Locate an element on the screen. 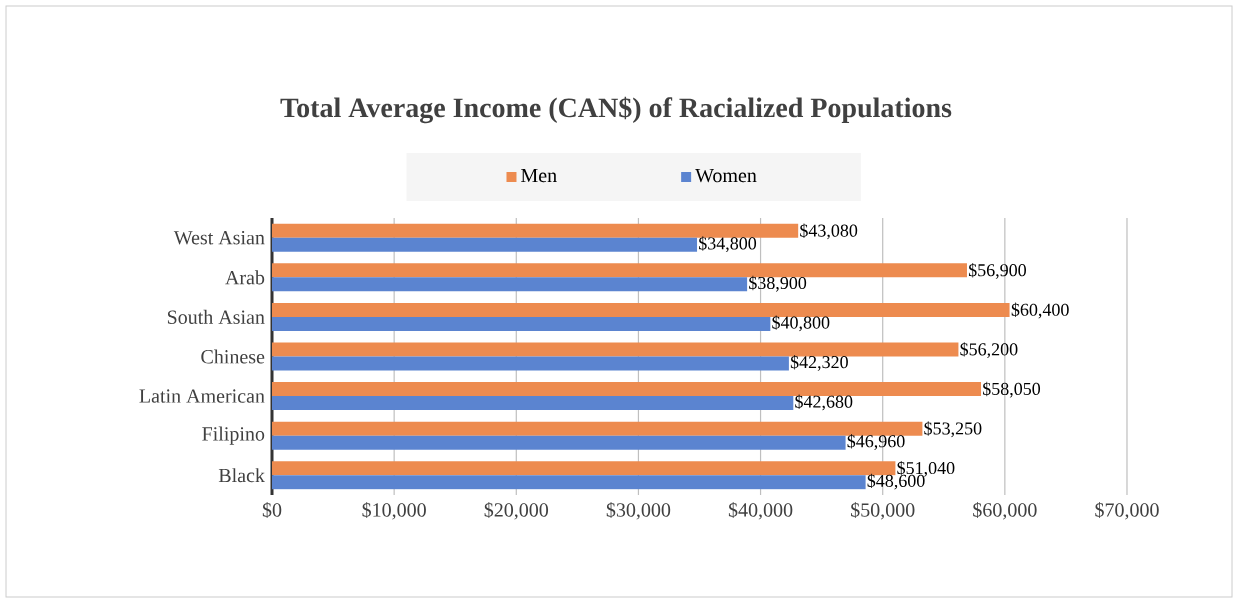 The height and width of the screenshot is (603, 1238). x-tick-label: $40,000 is located at coordinates (760, 511).